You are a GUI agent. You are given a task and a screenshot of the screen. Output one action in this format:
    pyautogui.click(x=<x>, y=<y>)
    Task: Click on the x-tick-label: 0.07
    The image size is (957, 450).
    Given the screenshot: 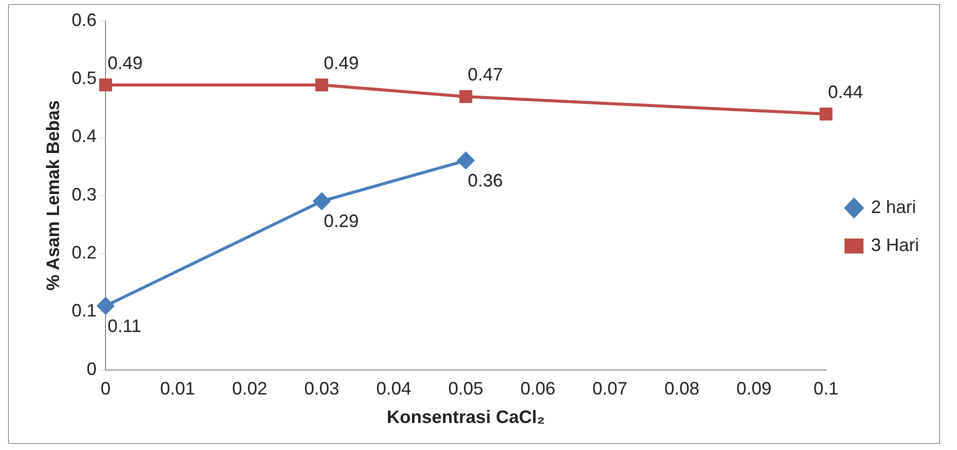 What is the action you would take?
    pyautogui.click(x=610, y=388)
    